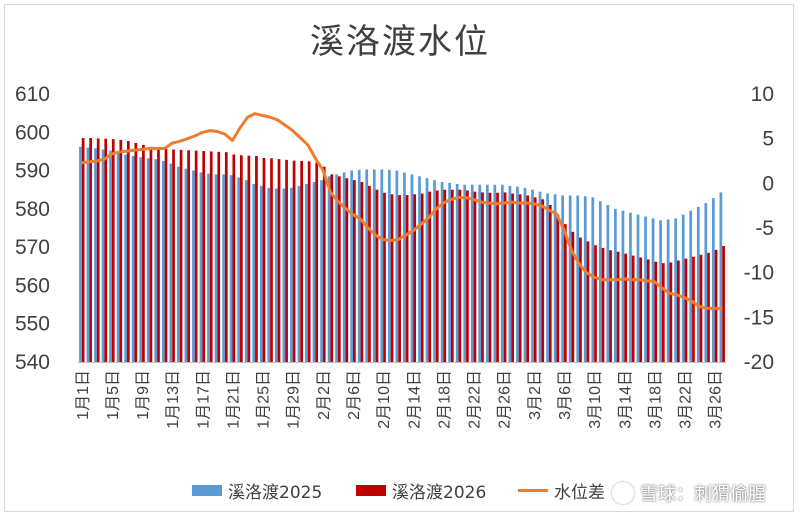 This screenshot has width=800, height=518. I want to click on x-tick-label: 2月2日, so click(324, 395).